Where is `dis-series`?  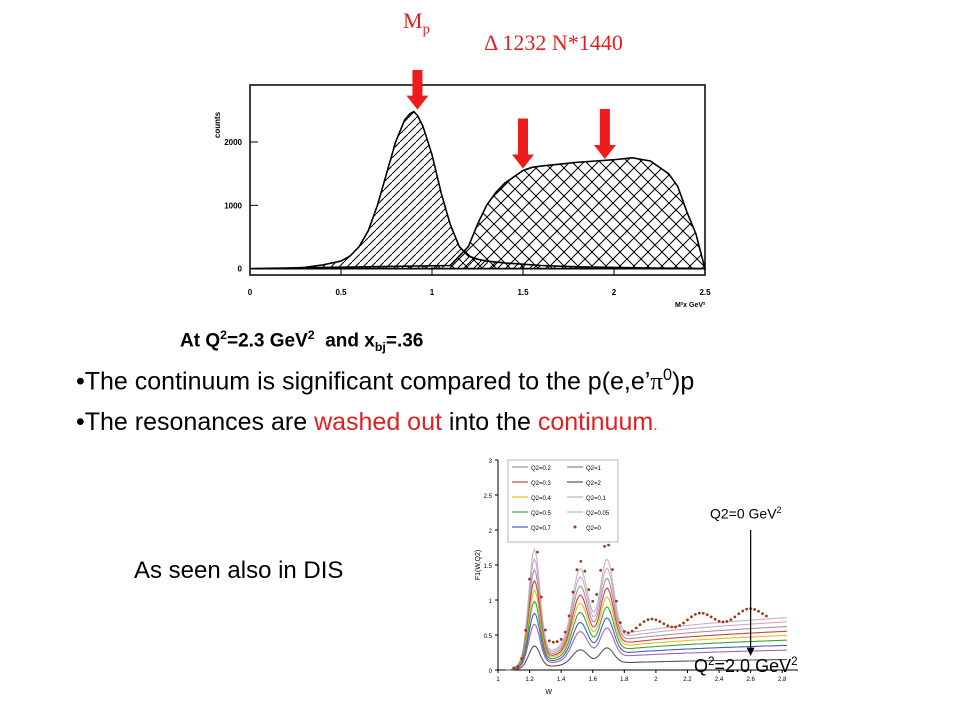 dis-series is located at coordinates (646, 600).